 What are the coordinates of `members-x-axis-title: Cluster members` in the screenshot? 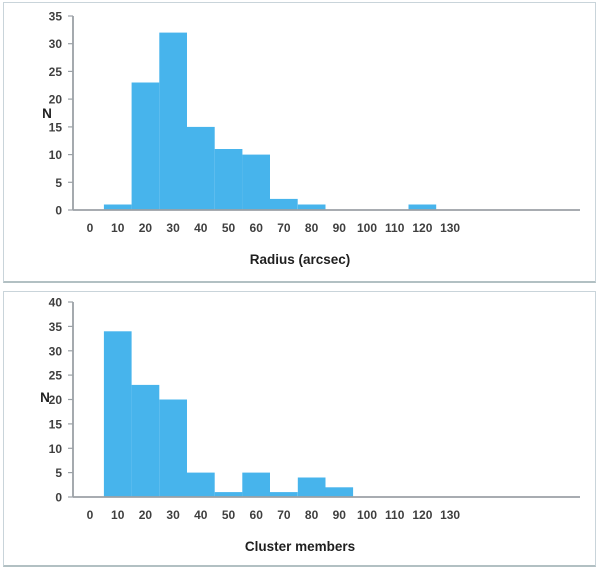 It's located at (300, 546).